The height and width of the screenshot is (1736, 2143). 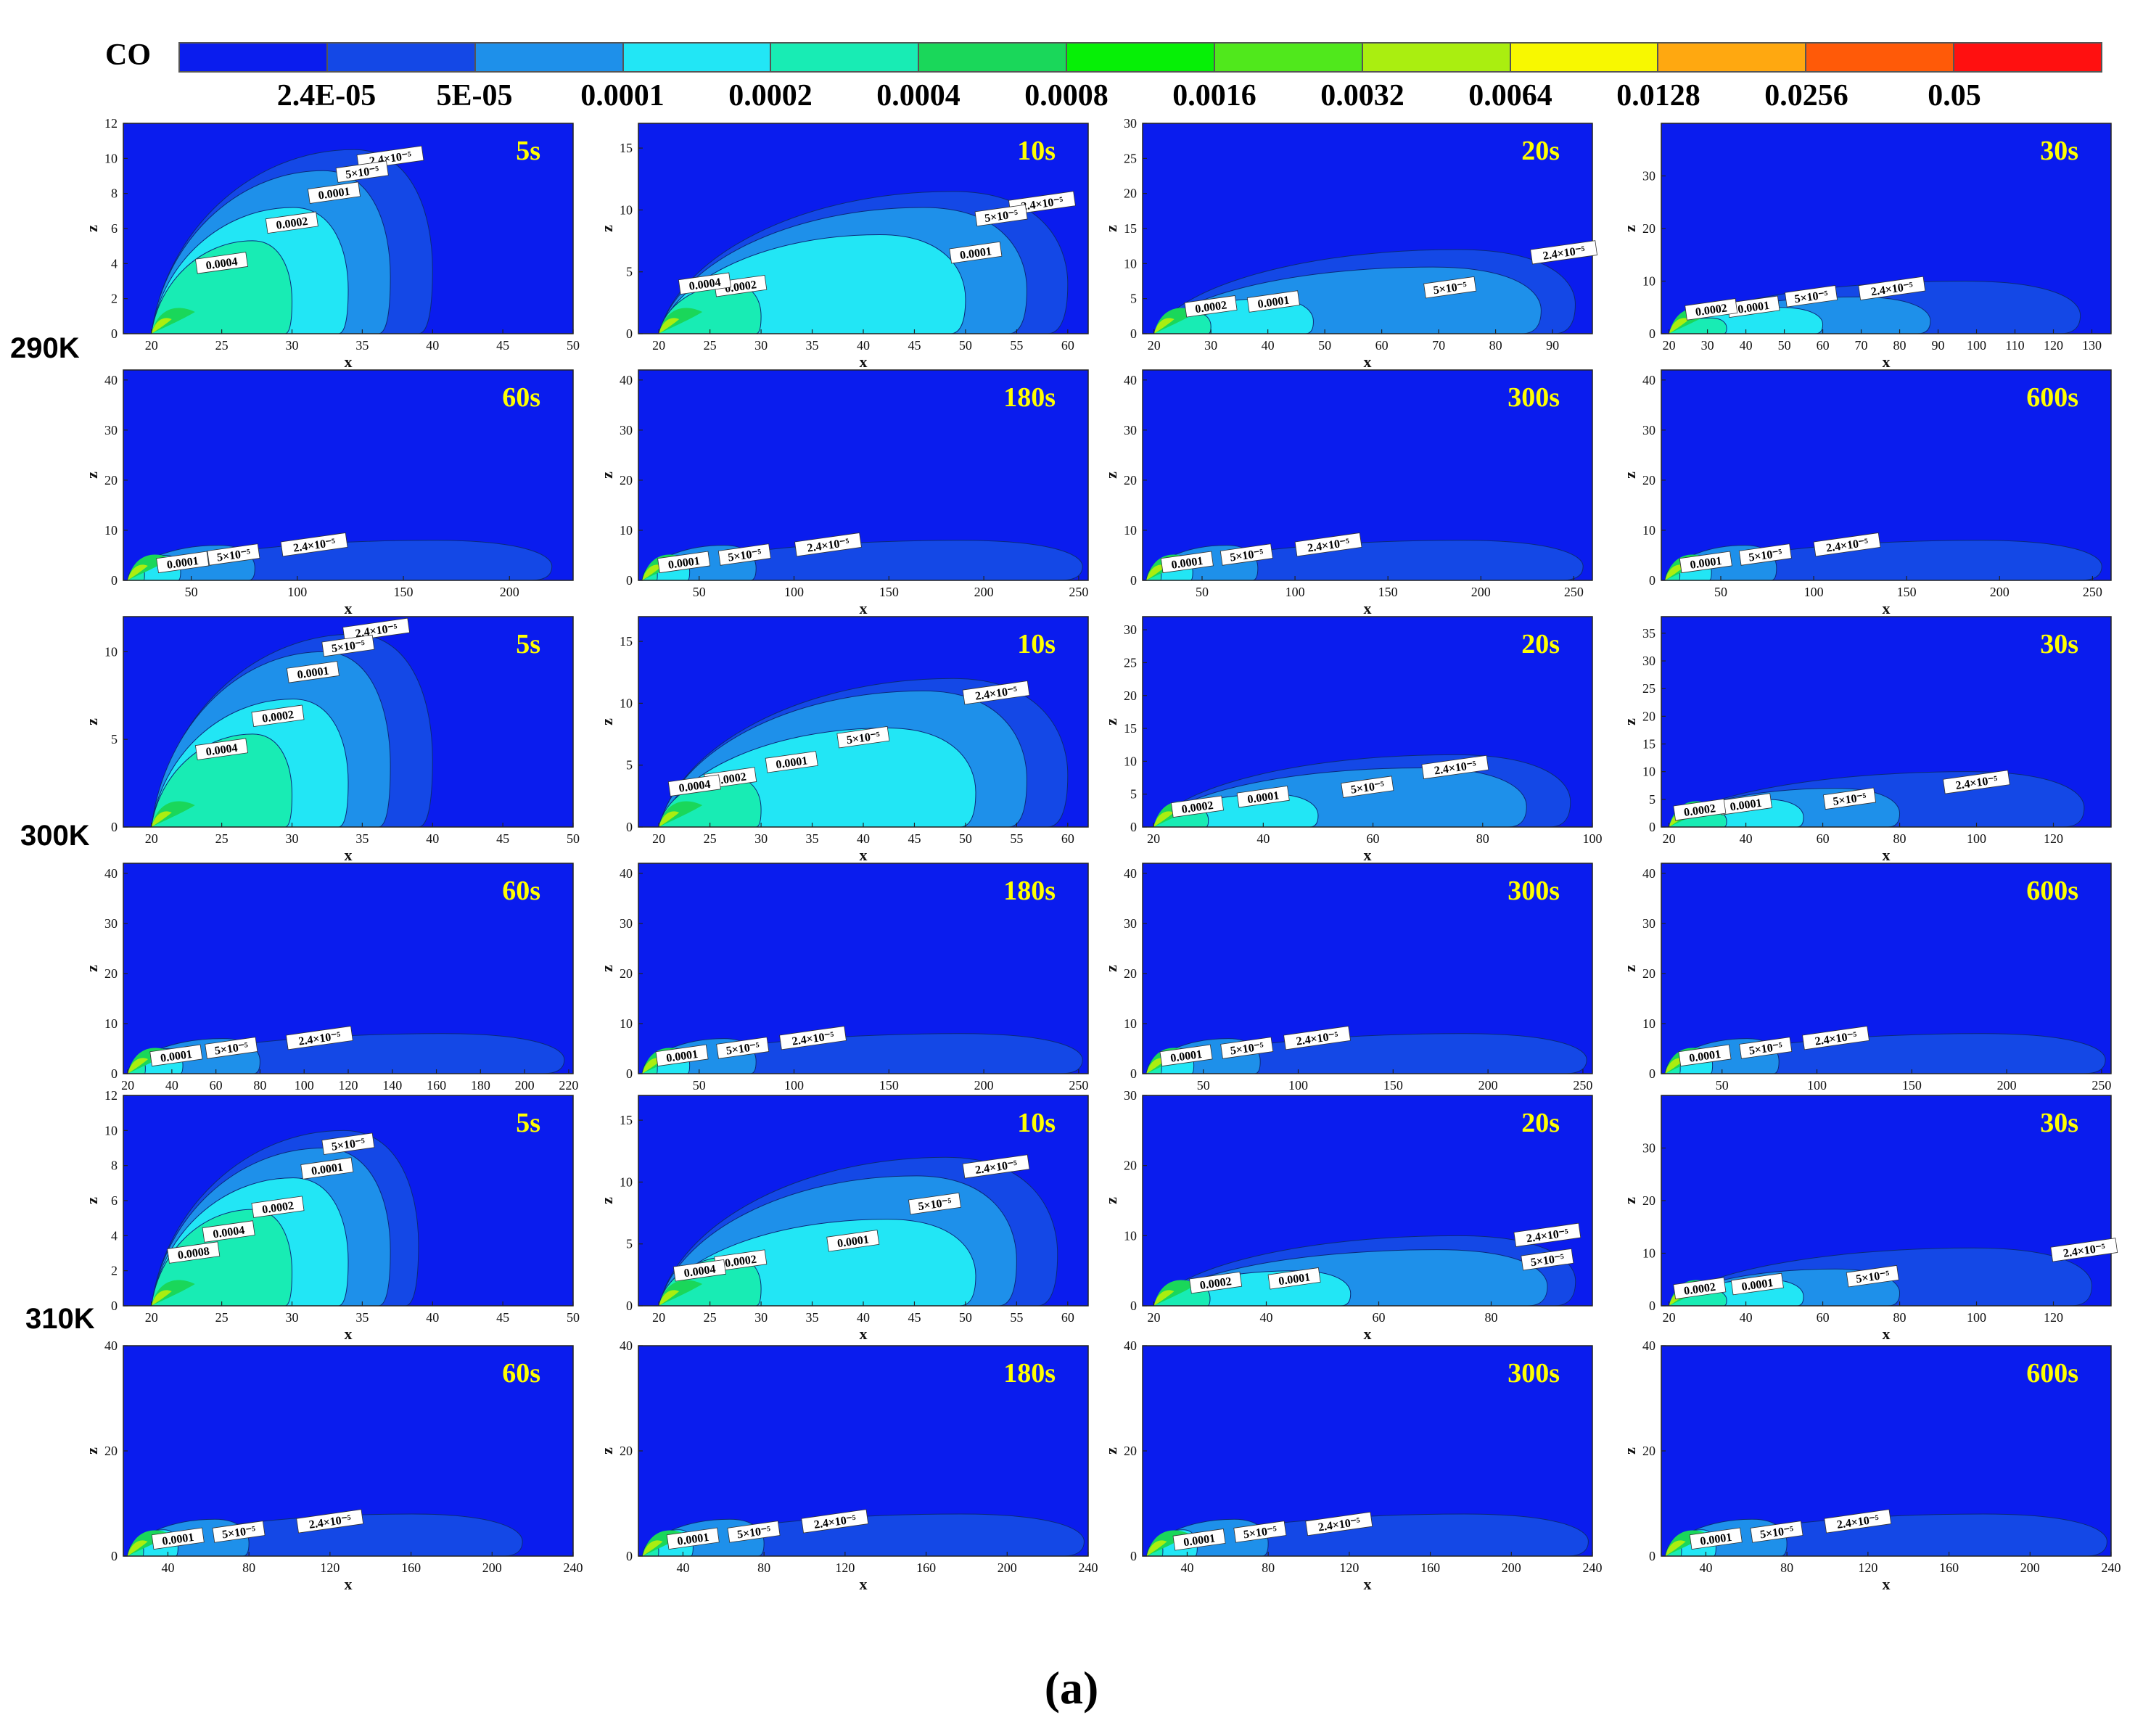 What do you see at coordinates (1016, 1317) in the screenshot?
I see `x-tick-label: 55` at bounding box center [1016, 1317].